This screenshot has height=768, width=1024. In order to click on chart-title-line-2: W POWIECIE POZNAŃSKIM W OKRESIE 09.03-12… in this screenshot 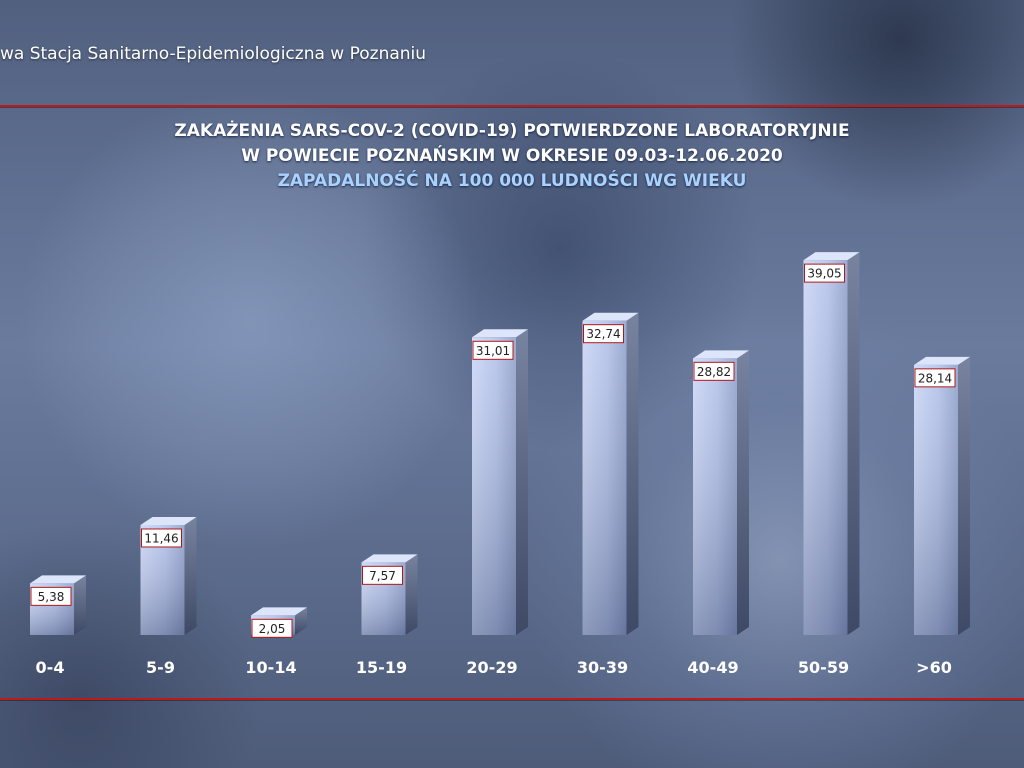, I will do `click(512, 156)`.